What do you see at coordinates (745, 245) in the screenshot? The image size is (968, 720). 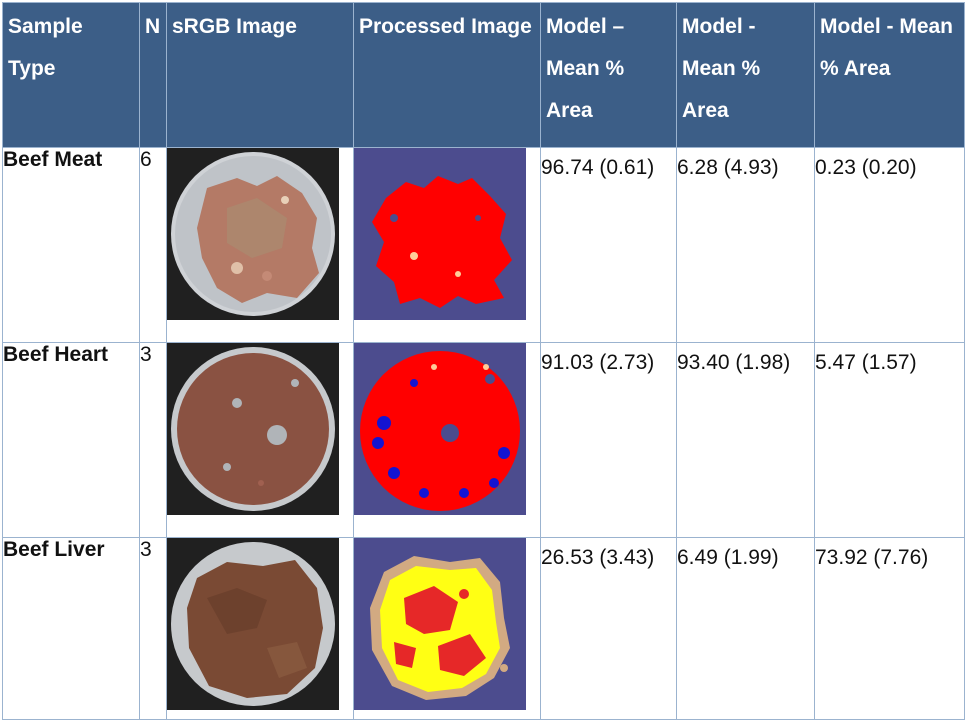 I see `model-2-value: 6.28 (4.93)` at bounding box center [745, 245].